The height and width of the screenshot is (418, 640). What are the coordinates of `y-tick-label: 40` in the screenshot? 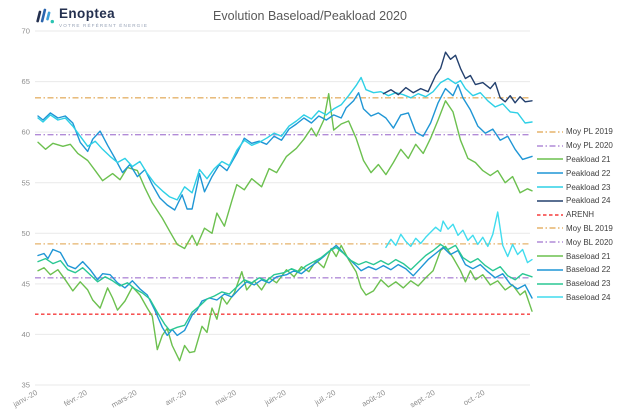 It's located at (26, 334).